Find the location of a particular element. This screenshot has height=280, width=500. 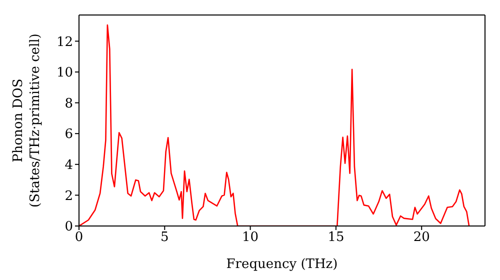

x-tick-label: 20 is located at coordinates (421, 238).